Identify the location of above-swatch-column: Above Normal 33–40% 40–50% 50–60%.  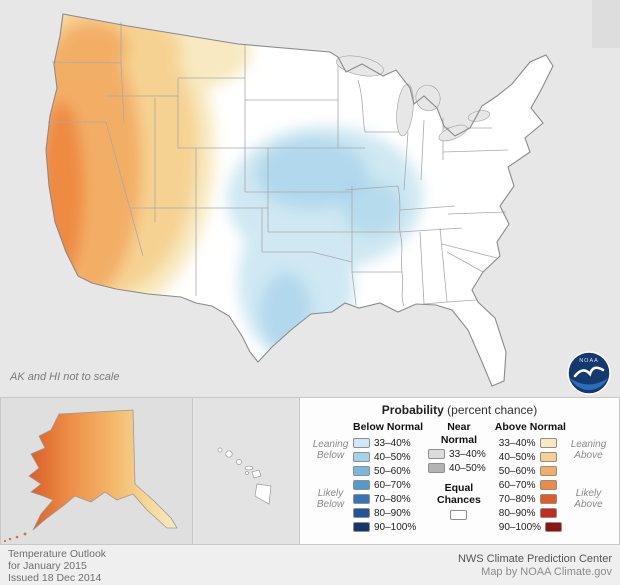
(530, 477).